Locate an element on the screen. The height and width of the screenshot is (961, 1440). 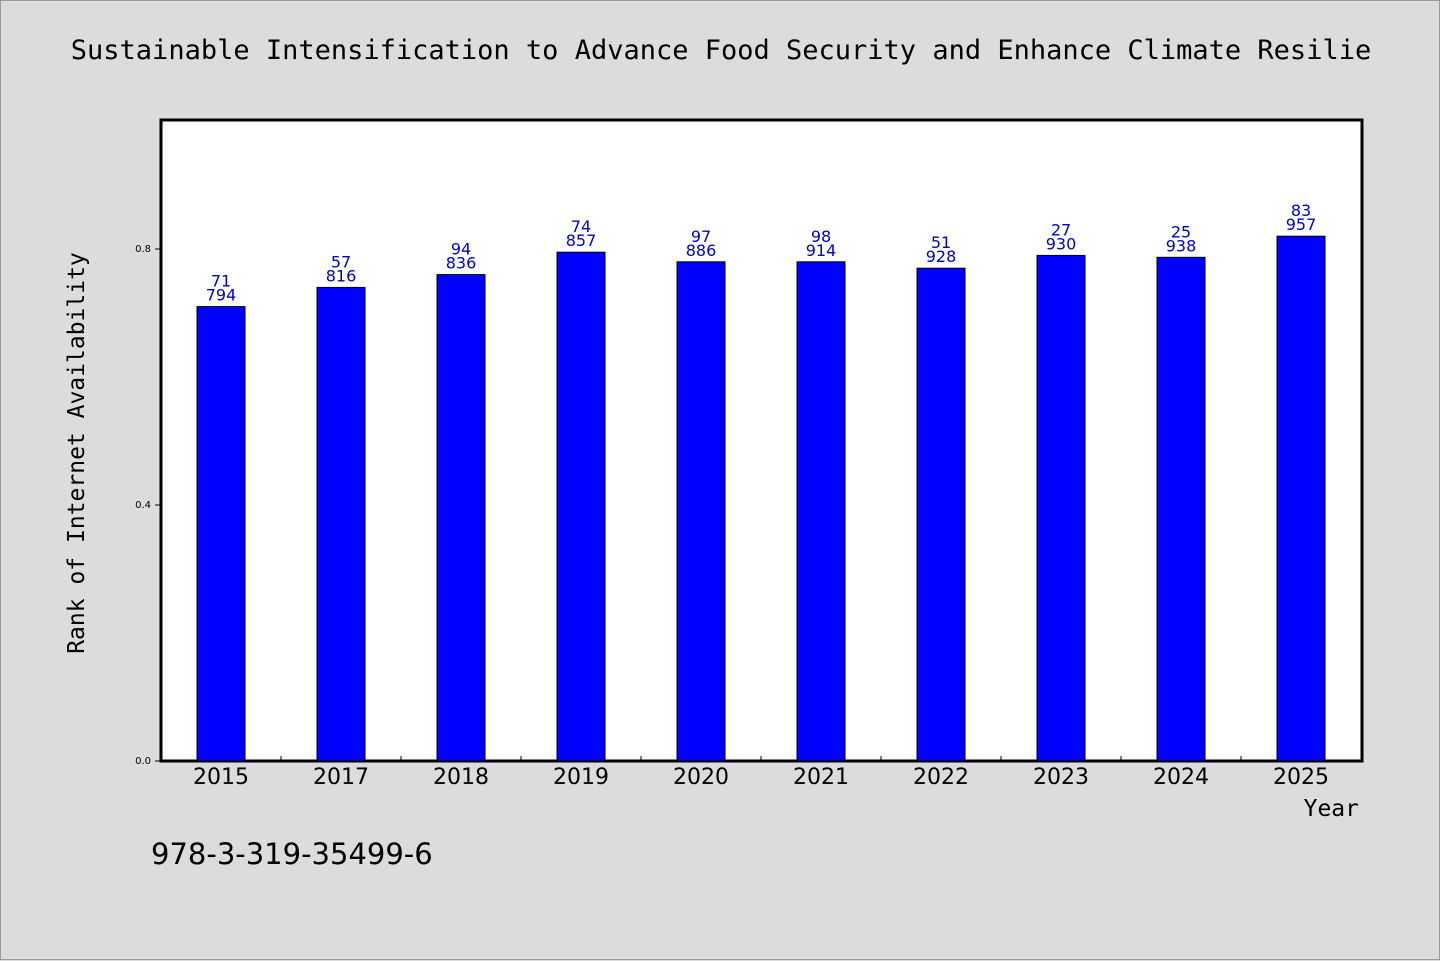
bar-value-label: 83 is located at coordinates (1301, 210).